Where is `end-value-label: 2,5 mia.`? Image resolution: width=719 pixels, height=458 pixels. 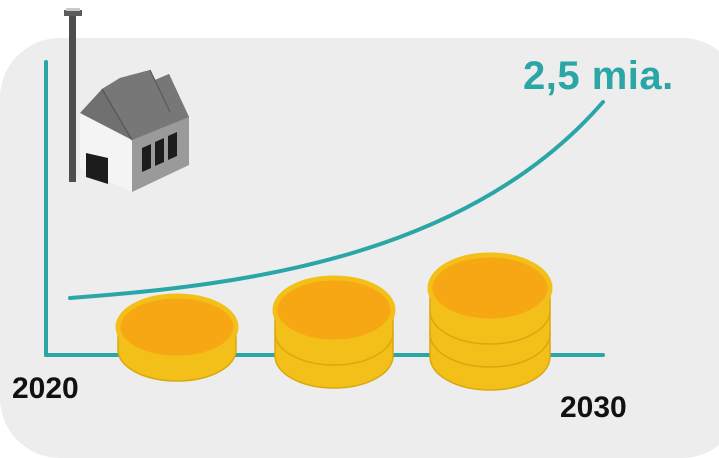
end-value-label: 2,5 mia. is located at coordinates (598, 76).